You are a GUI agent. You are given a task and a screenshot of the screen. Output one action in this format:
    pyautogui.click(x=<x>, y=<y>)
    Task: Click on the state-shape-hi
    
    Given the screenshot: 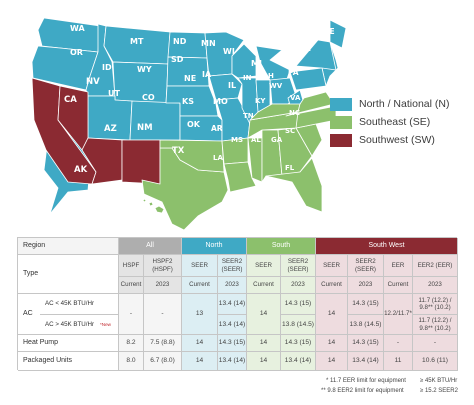 What is the action you would take?
    pyautogui.click(x=153, y=206)
    